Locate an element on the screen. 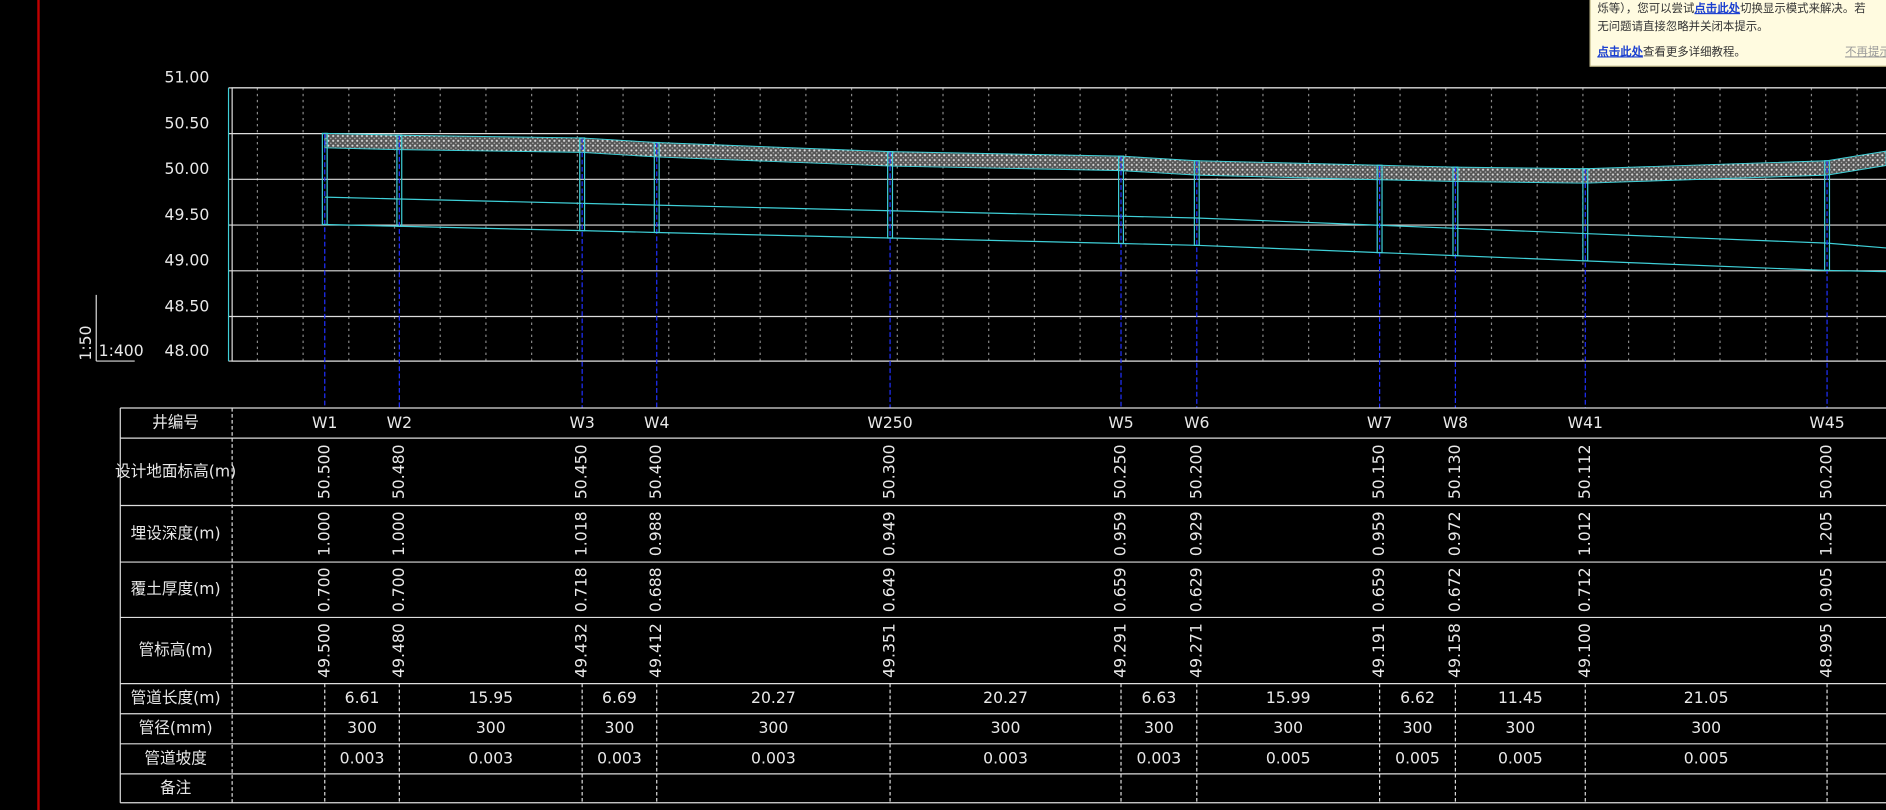 The height and width of the screenshot is (810, 1886). well-value: 49.158 is located at coordinates (1454, 650).